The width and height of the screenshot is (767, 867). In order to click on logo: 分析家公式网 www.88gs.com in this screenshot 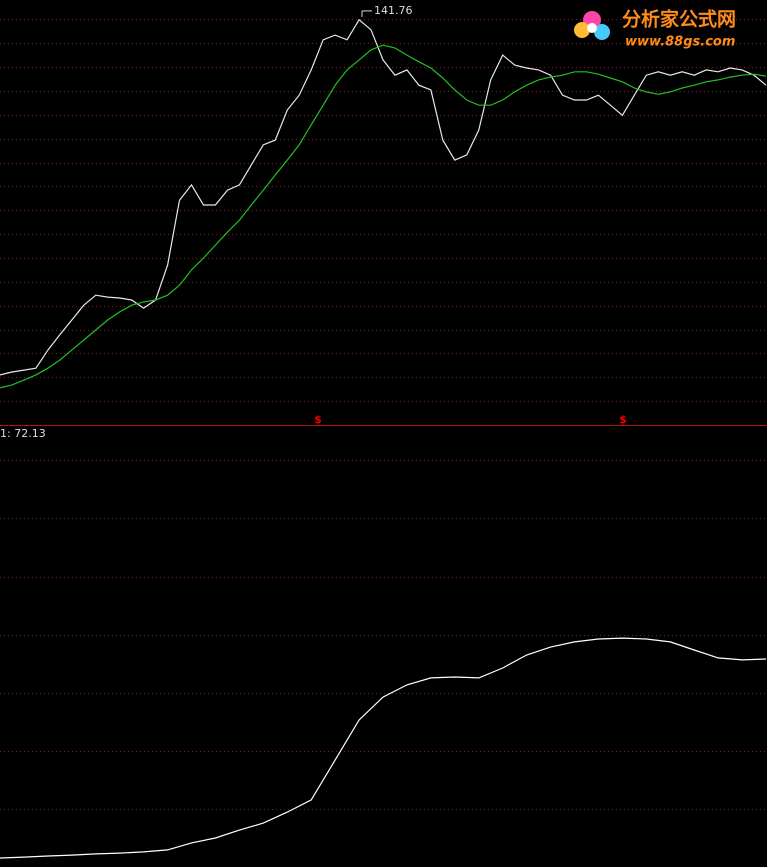, I will do `click(655, 29)`.